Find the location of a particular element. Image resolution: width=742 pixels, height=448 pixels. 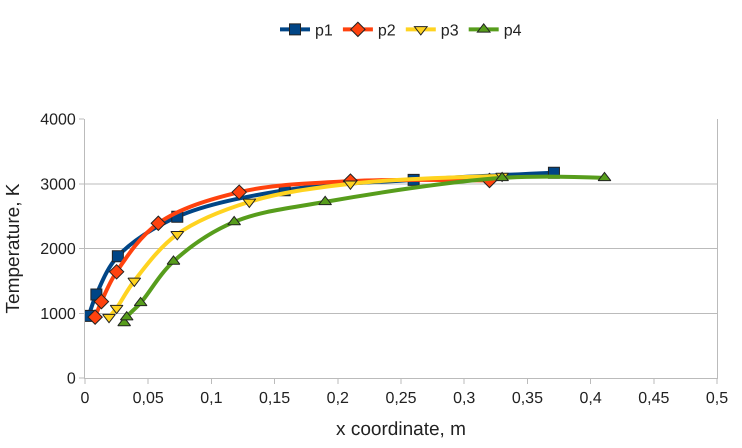

x-tick-label: 0,35 is located at coordinates (528, 399).